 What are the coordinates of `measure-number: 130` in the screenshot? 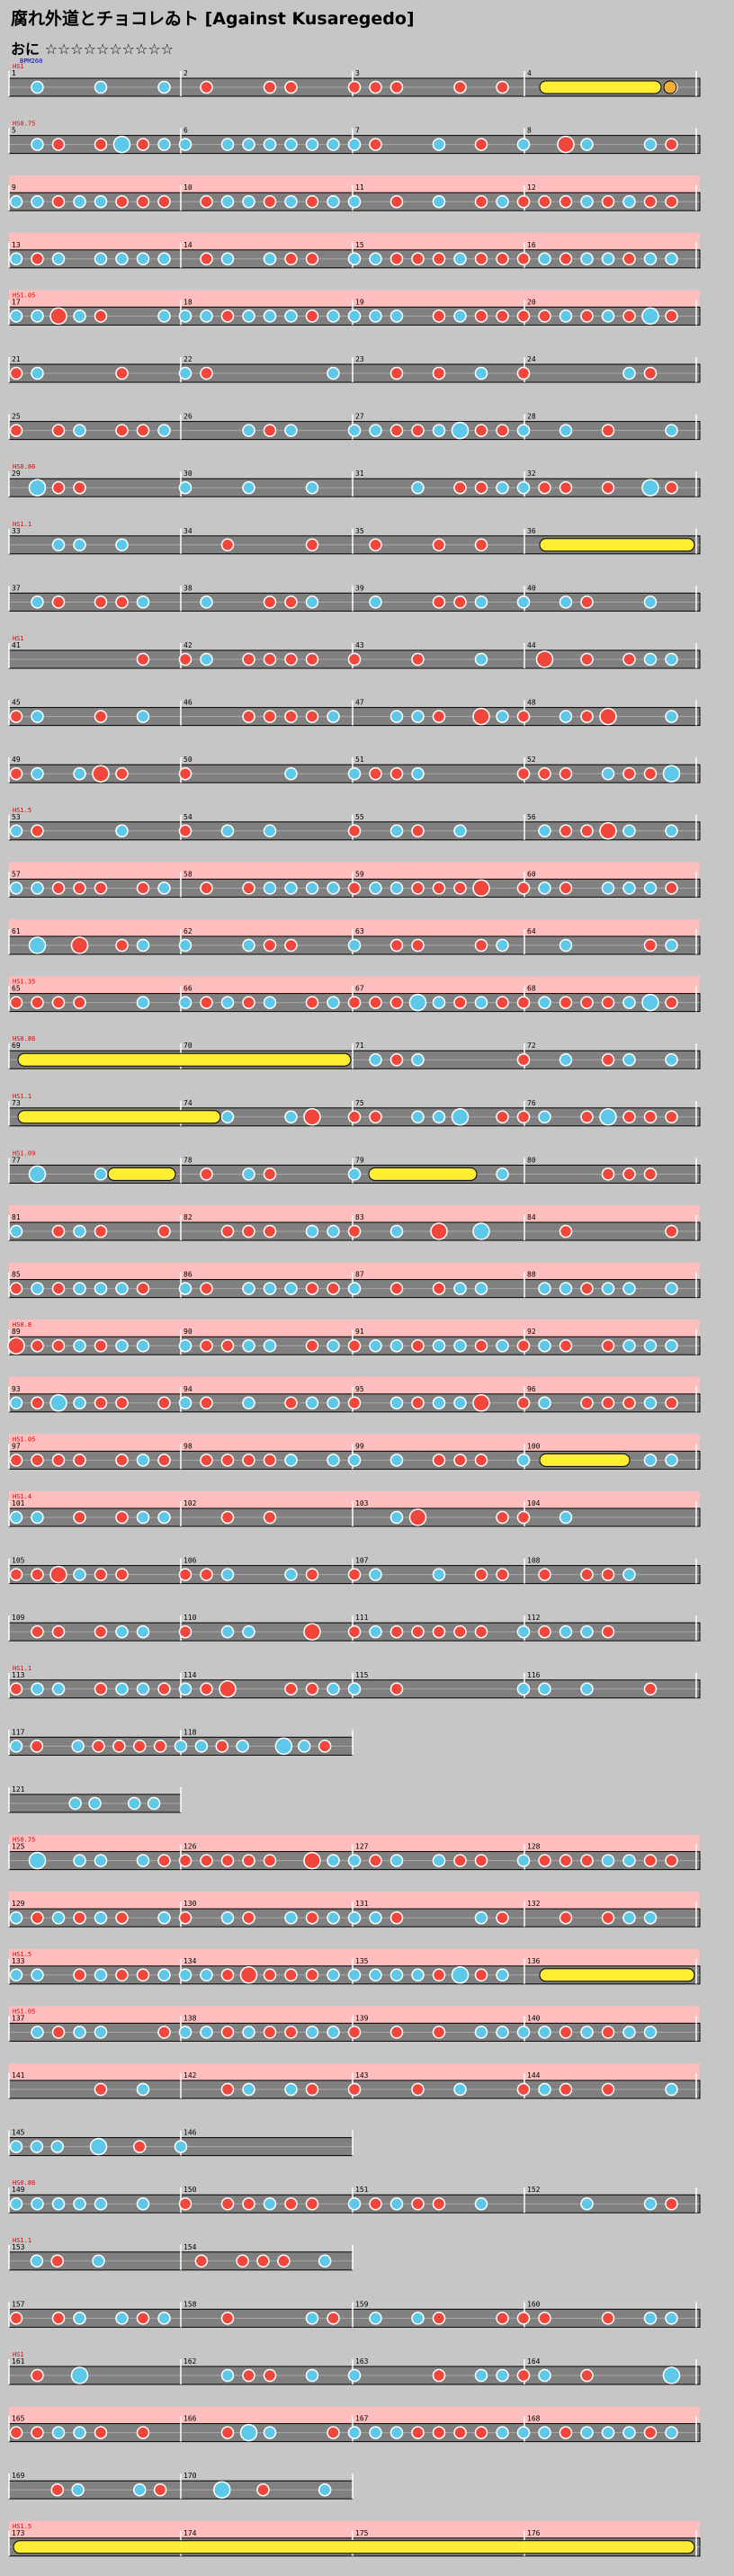 It's located at (190, 1904).